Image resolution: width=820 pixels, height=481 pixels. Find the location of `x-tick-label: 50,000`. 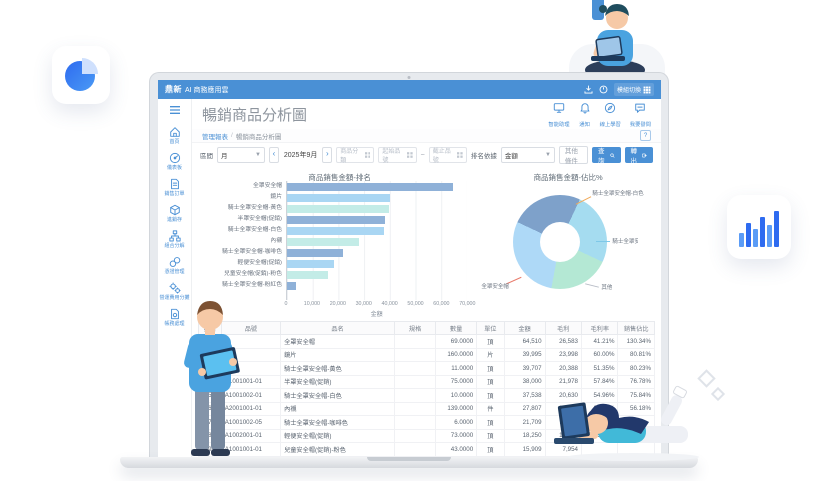

x-tick-label: 50,000 is located at coordinates (415, 304).